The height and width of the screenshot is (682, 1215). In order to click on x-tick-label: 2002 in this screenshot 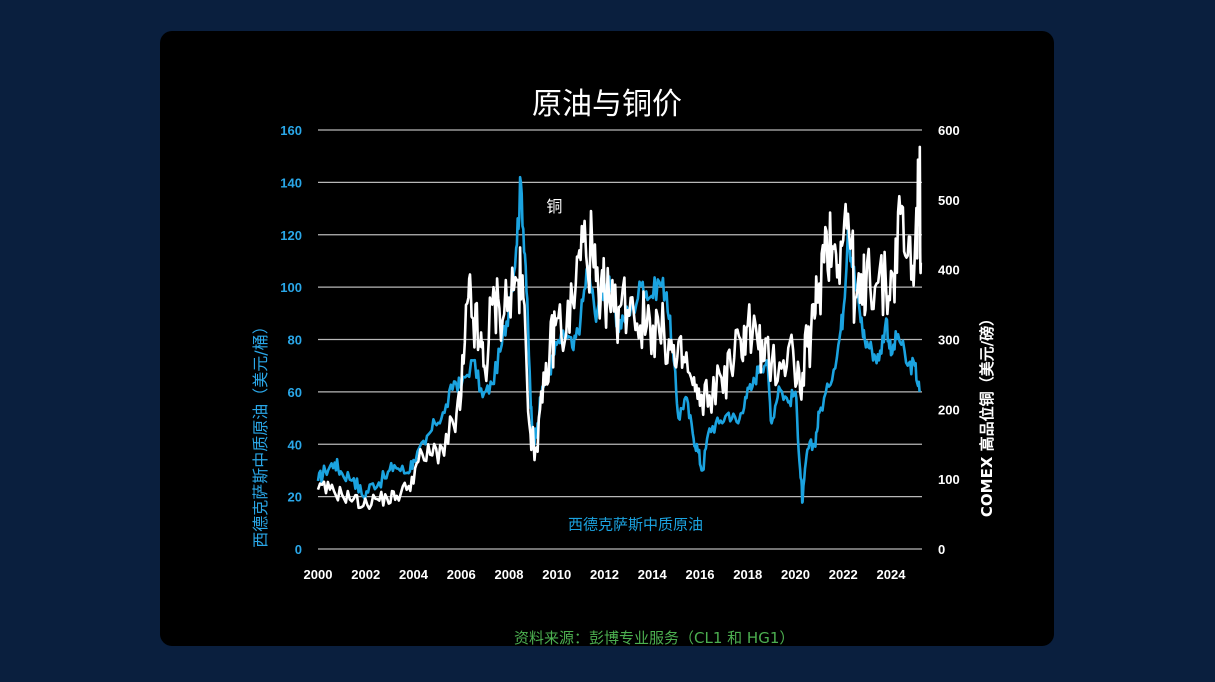, I will do `click(365, 574)`.